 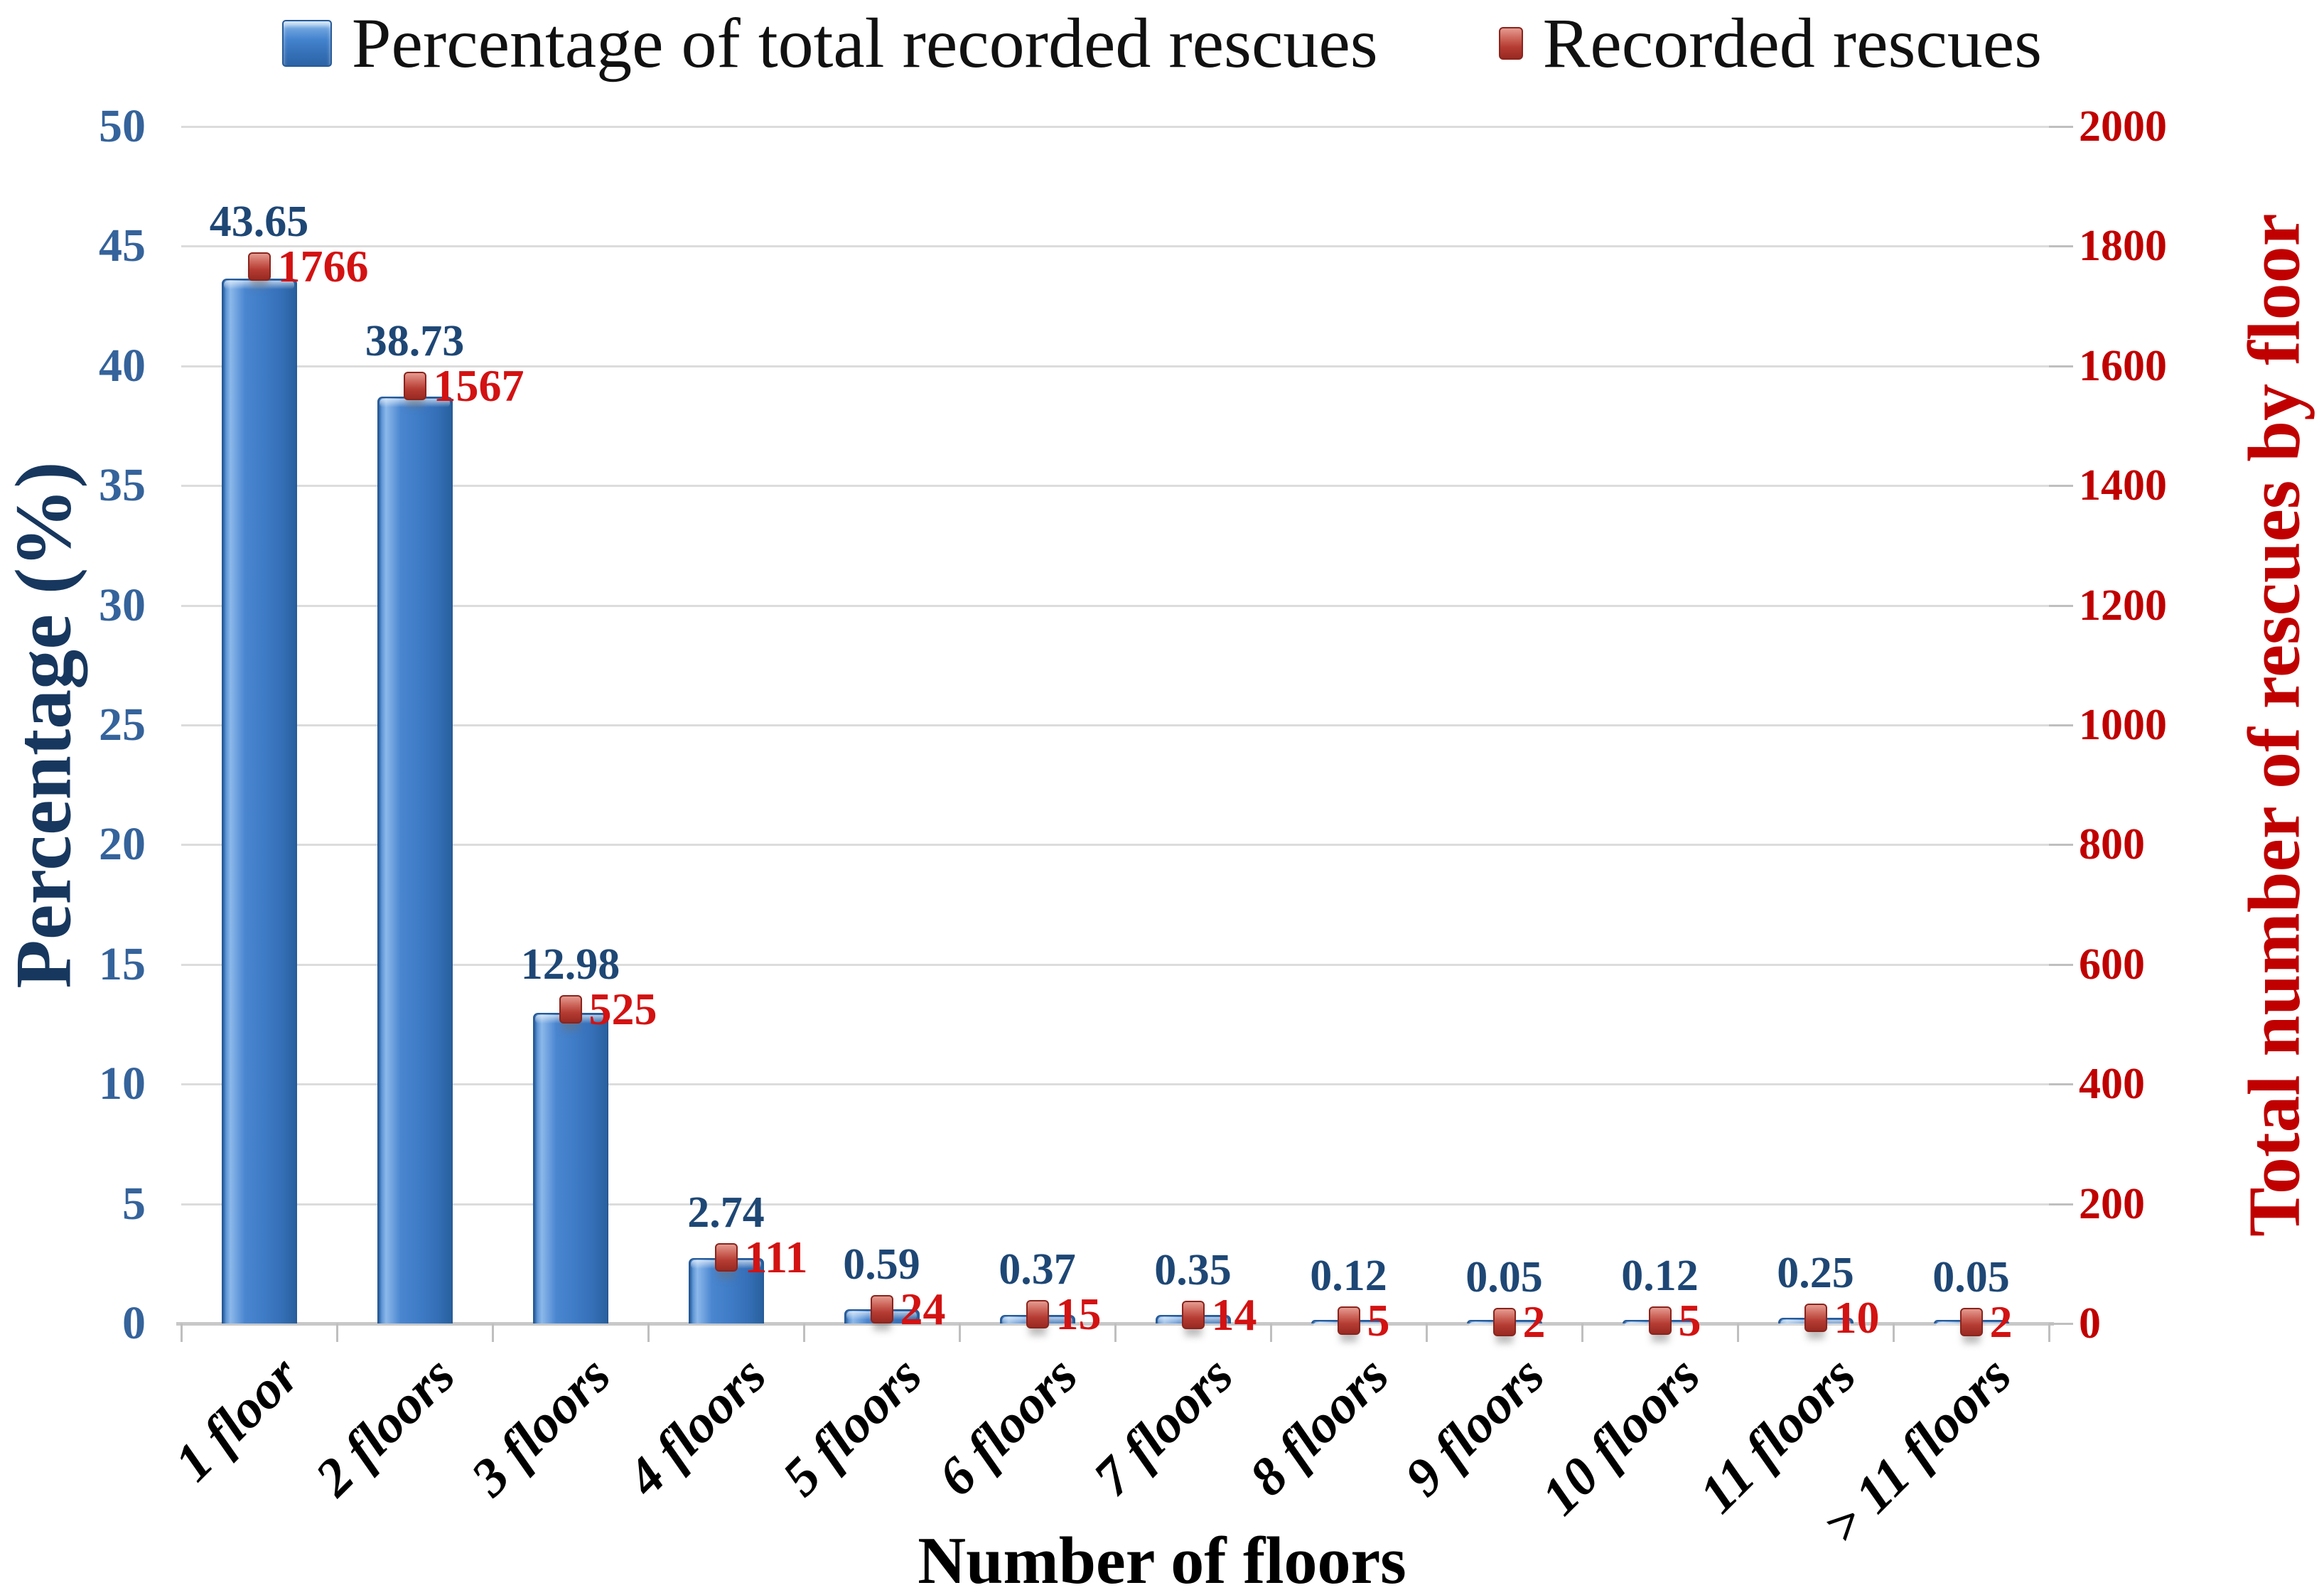 I want to click on rescue-marker-9-floors, so click(x=1504, y=1322).